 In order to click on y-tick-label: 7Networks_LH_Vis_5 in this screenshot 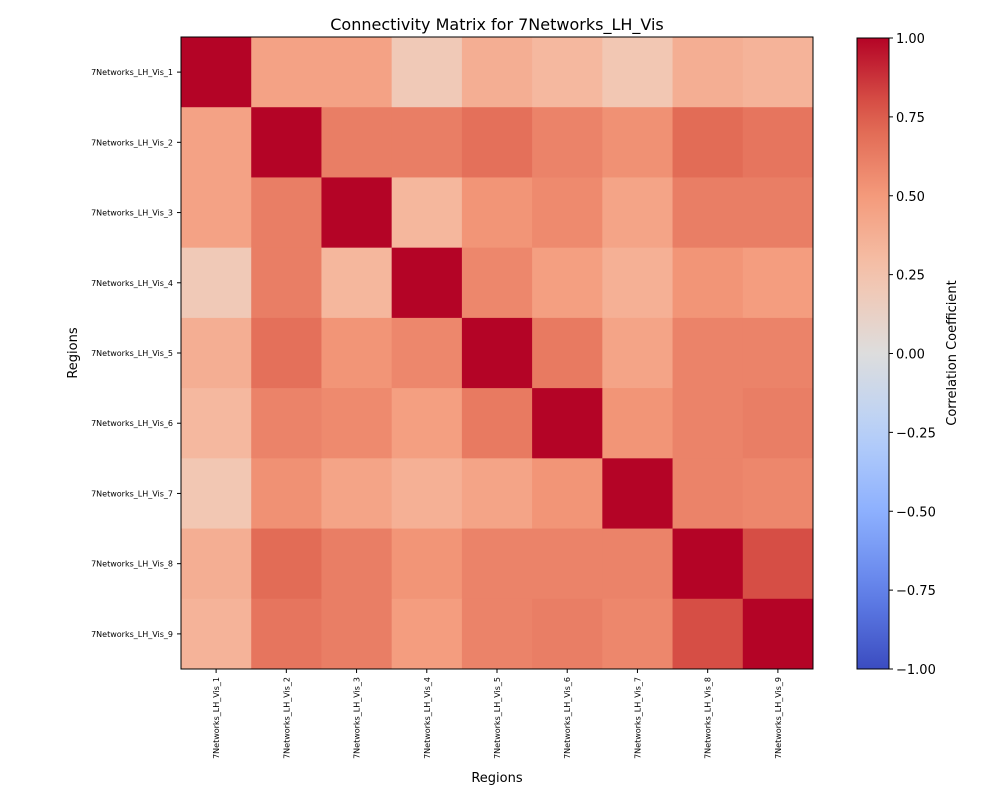, I will do `click(132, 353)`.